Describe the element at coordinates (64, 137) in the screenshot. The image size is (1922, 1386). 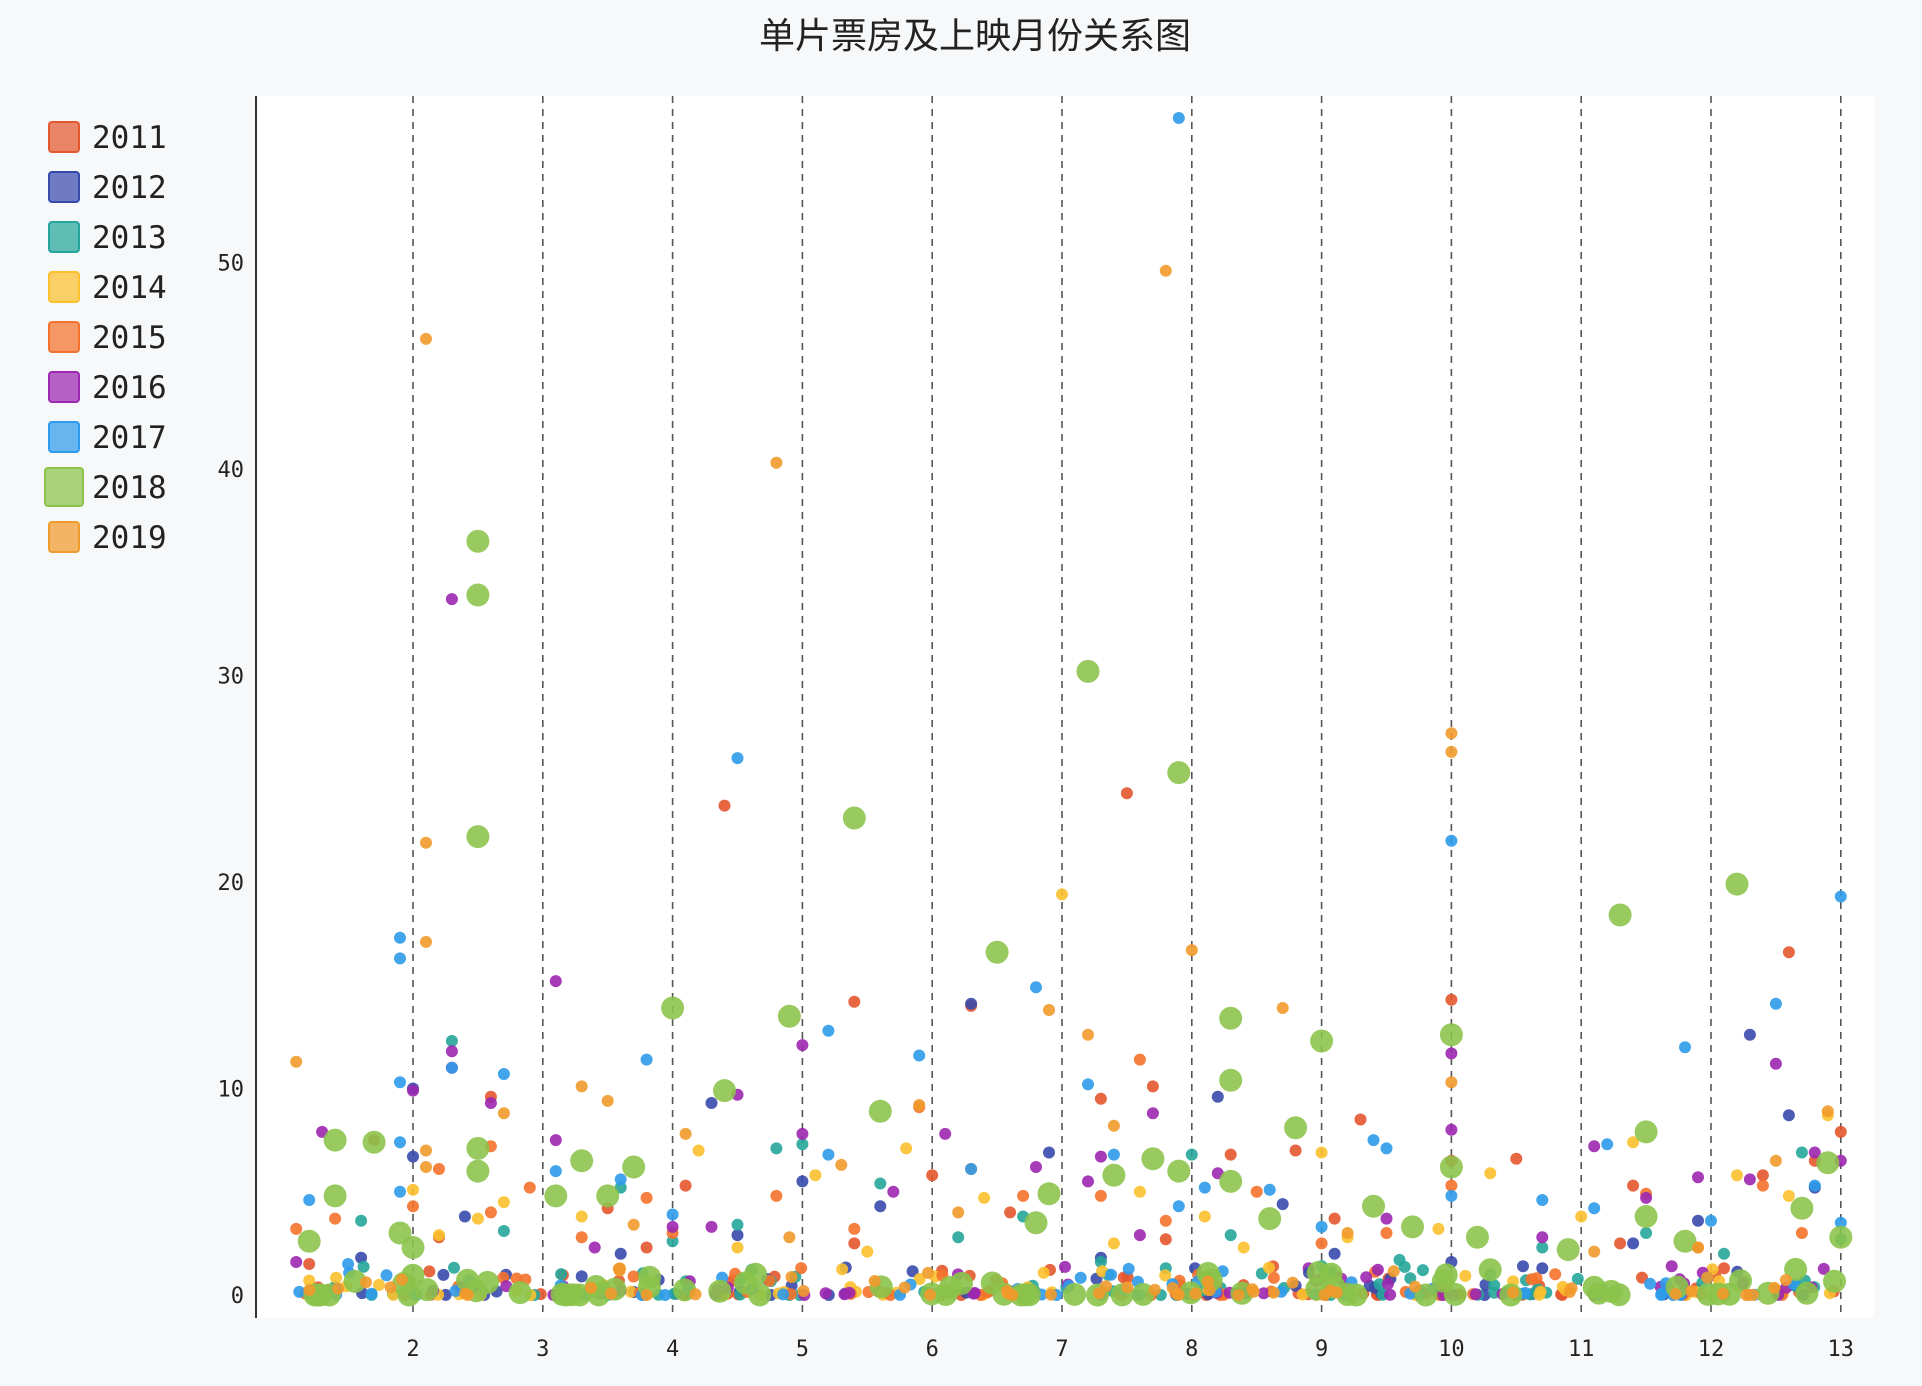
I see `legend-swatch-2011` at that location.